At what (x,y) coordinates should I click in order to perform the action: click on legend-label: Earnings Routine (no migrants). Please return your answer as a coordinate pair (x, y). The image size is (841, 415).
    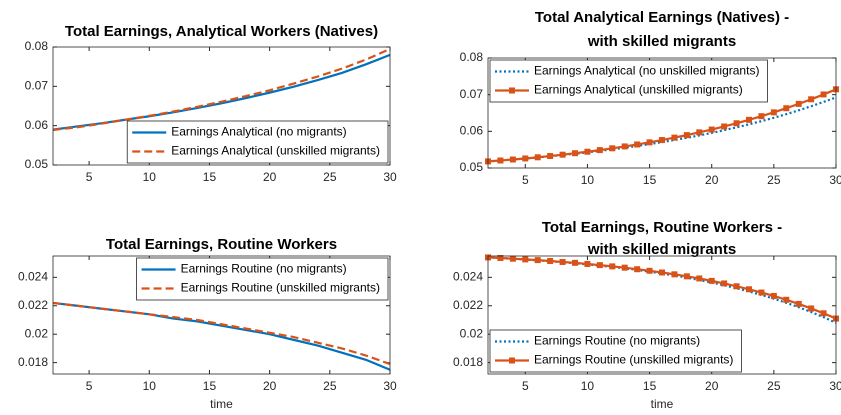
    Looking at the image, I should click on (264, 269).